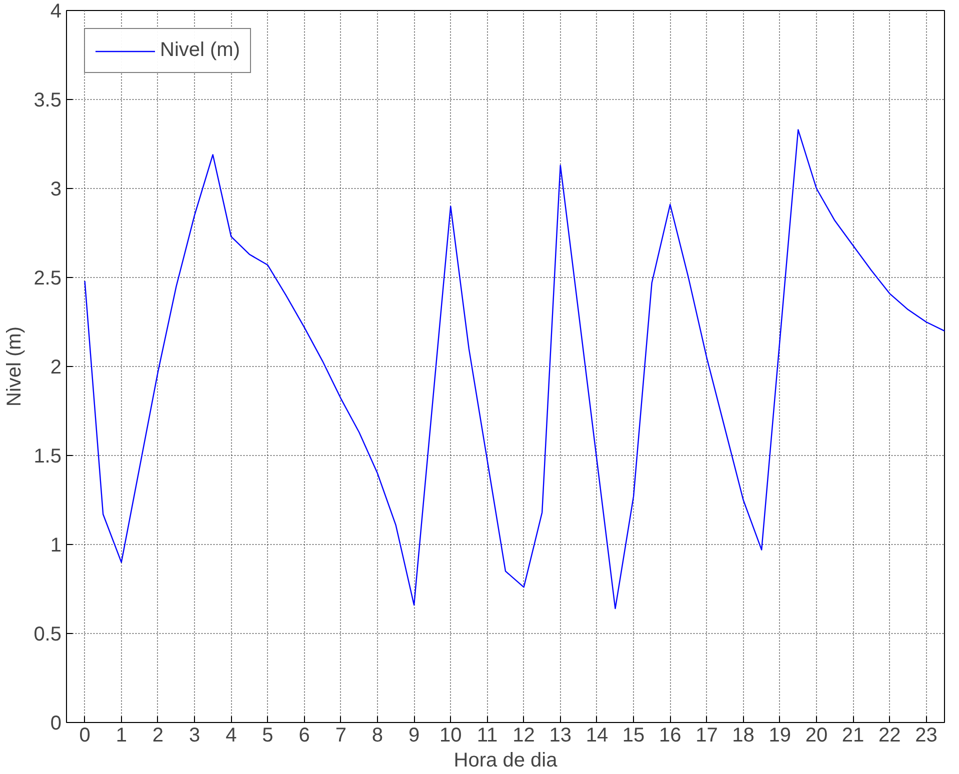  I want to click on x-tick-label: 18, so click(743, 735).